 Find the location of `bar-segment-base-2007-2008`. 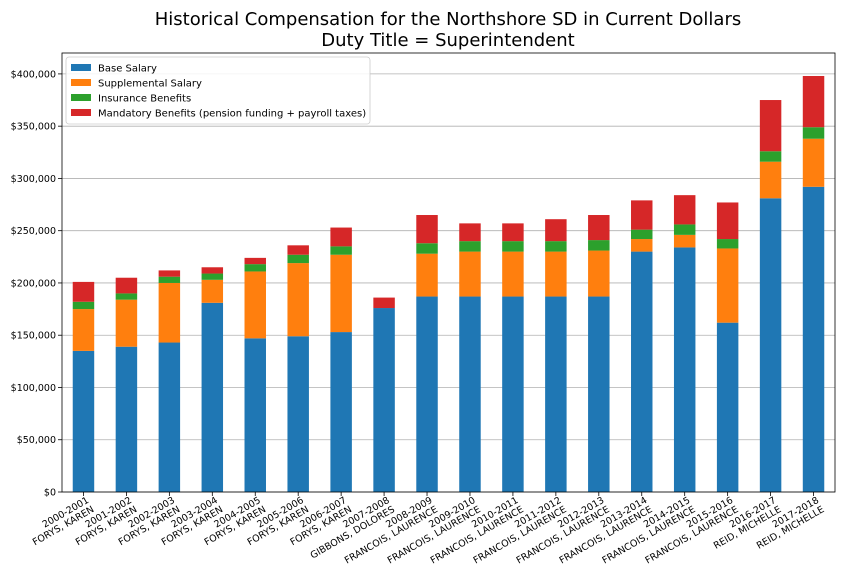

bar-segment-base-2007-2008 is located at coordinates (384, 400).